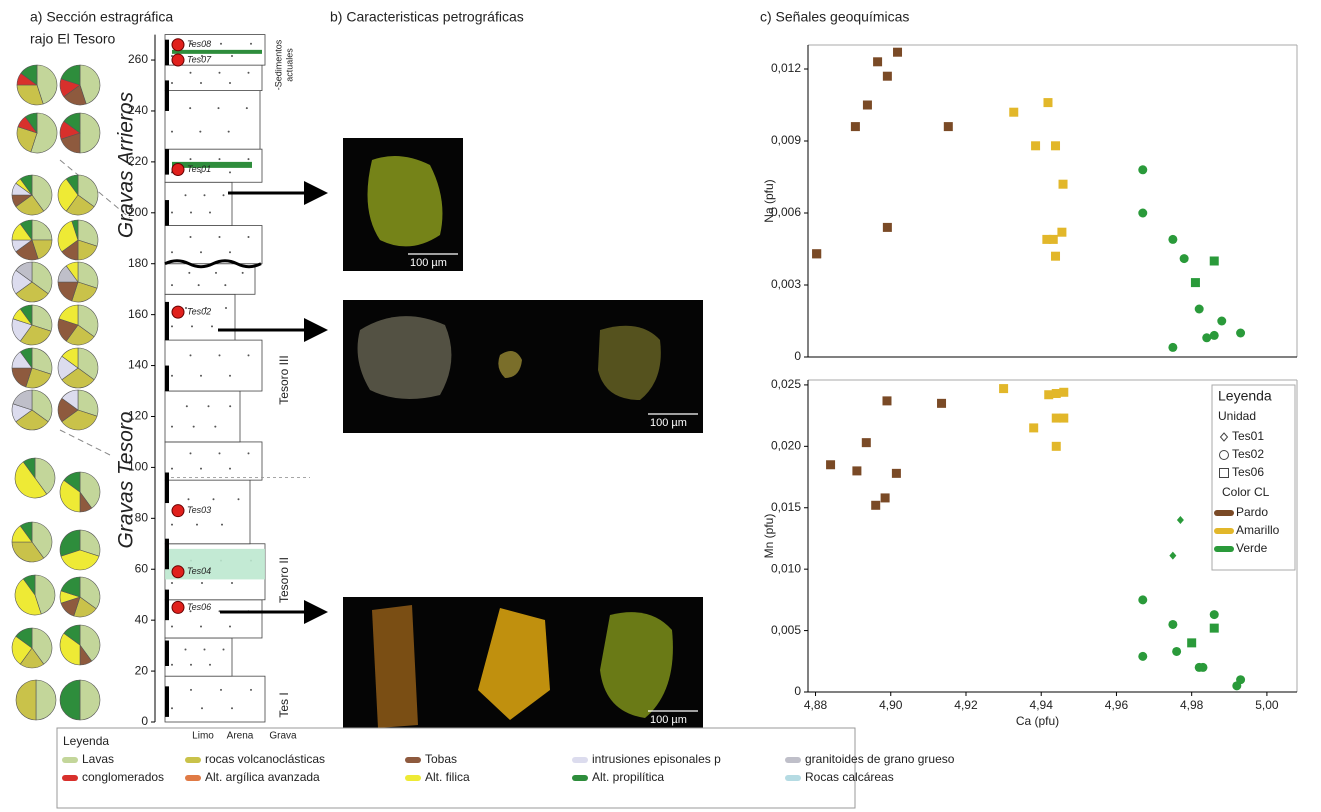 The width and height of the screenshot is (1321, 812). Describe the element at coordinates (126, 164) in the screenshot. I see `unit-label: Gravas Arrieros` at that location.